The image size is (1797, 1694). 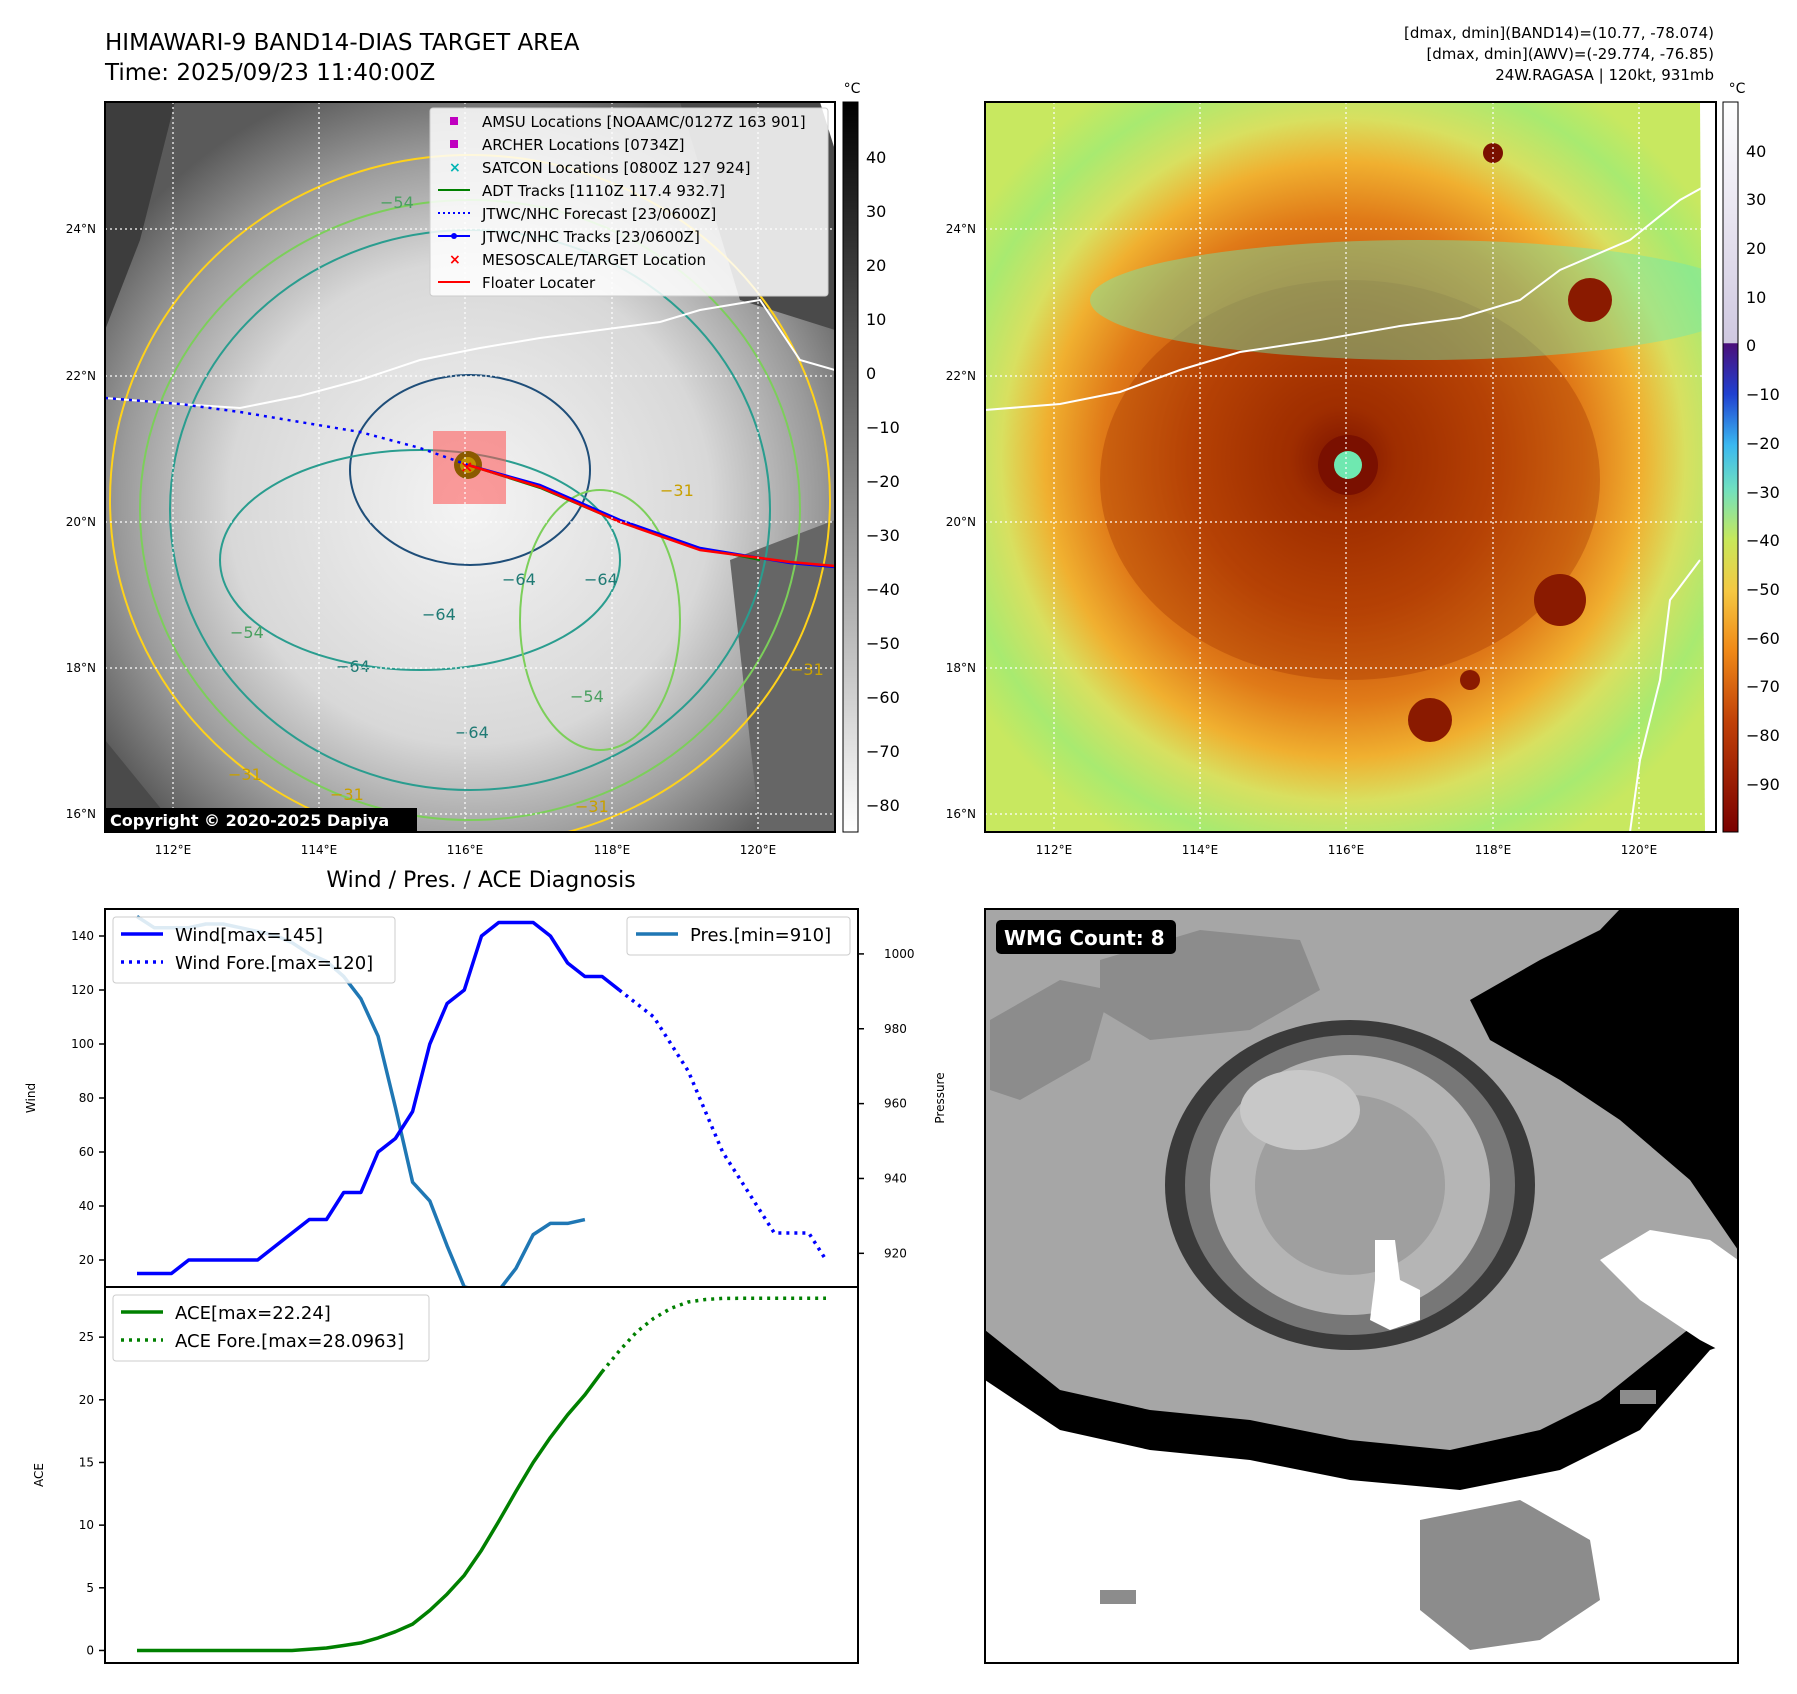 What do you see at coordinates (883, 427) in the screenshot?
I see `sat-cbar-tick: −10` at bounding box center [883, 427].